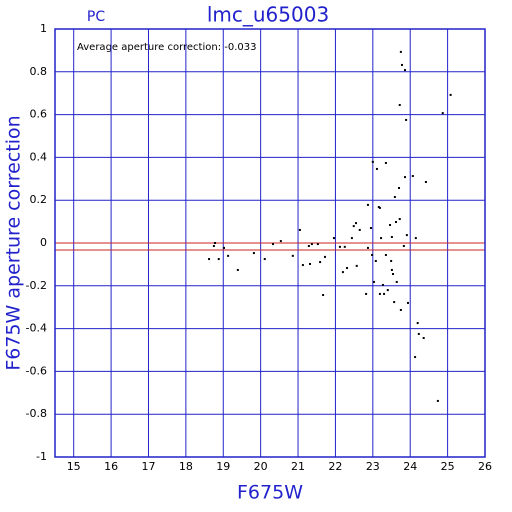 The image size is (512, 512). What do you see at coordinates (148, 466) in the screenshot?
I see `x-tick-label: 17` at bounding box center [148, 466].